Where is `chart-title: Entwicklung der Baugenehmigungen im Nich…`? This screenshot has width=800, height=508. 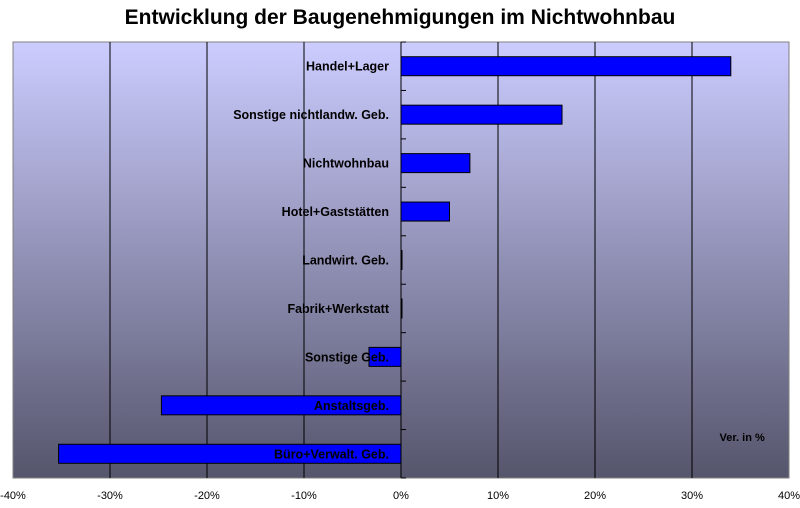 chart-title: Entwicklung der Baugenehmigungen im Nich… is located at coordinates (400, 17).